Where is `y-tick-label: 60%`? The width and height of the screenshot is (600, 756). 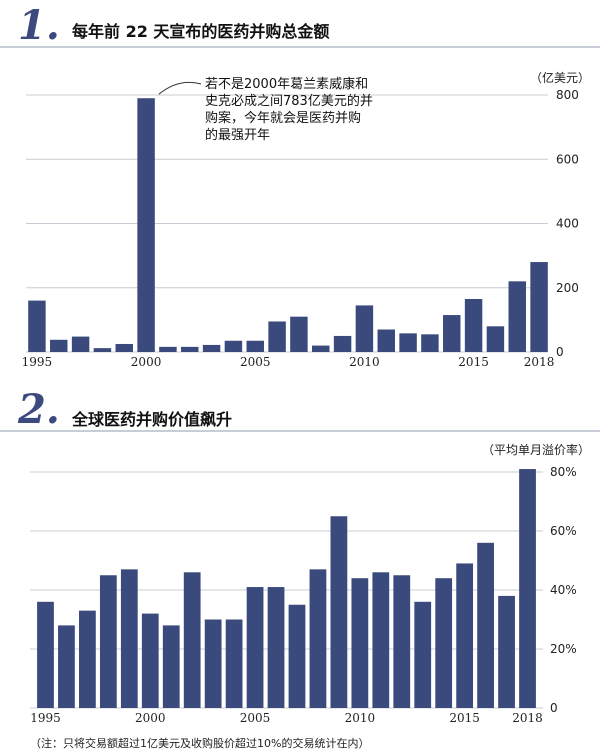
y-tick-label: 60% is located at coordinates (563, 531).